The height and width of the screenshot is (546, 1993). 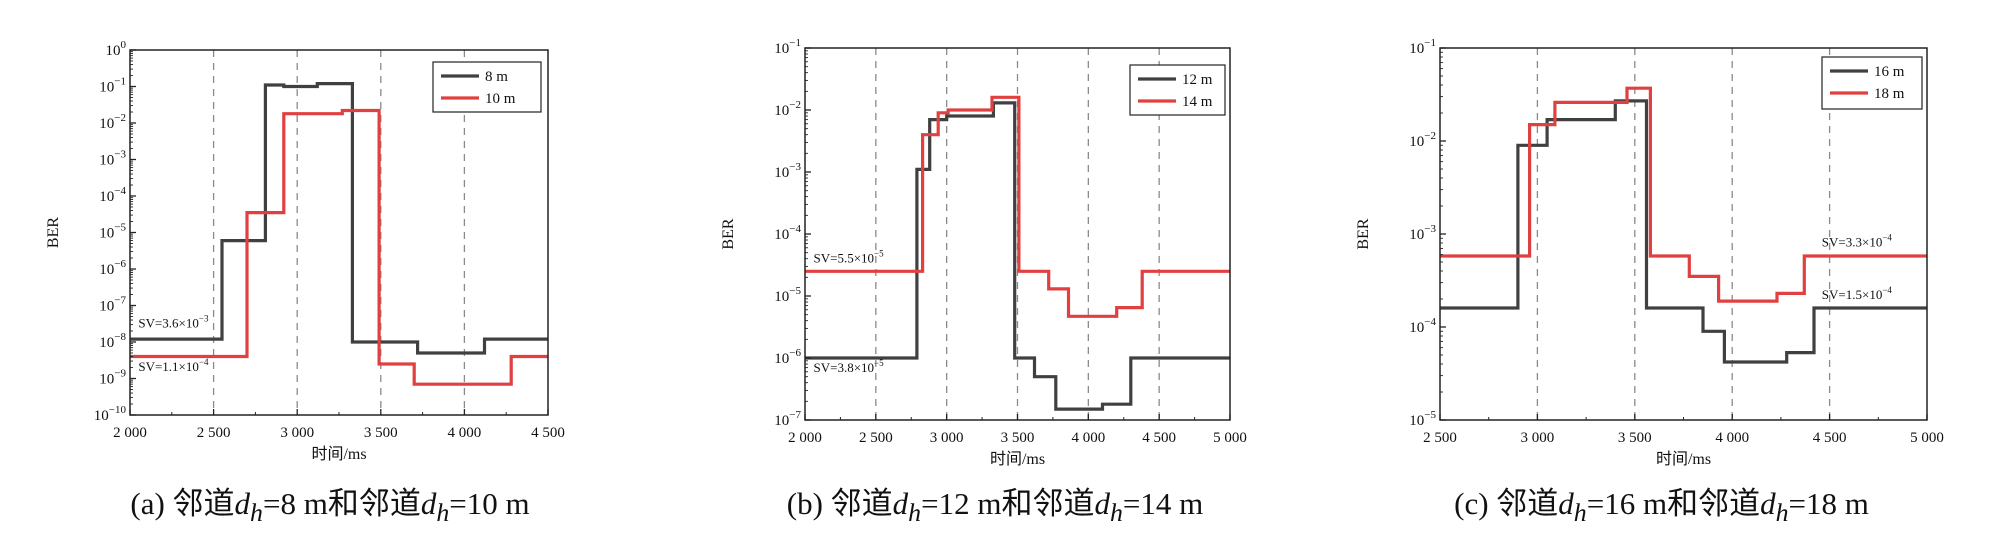 What do you see at coordinates (489, 503) in the screenshot?
I see `caption-value-2: =10 m` at bounding box center [489, 503].